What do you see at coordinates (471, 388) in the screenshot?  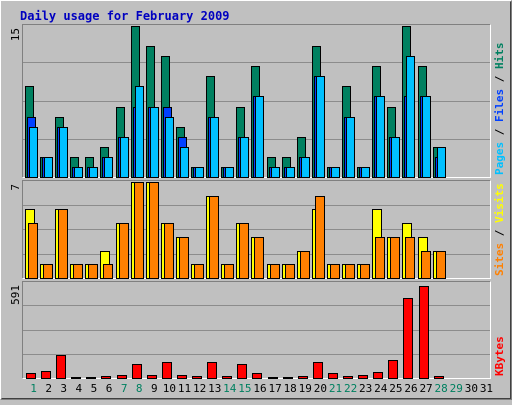 I see `x-tick-label-30: 30` at bounding box center [471, 388].